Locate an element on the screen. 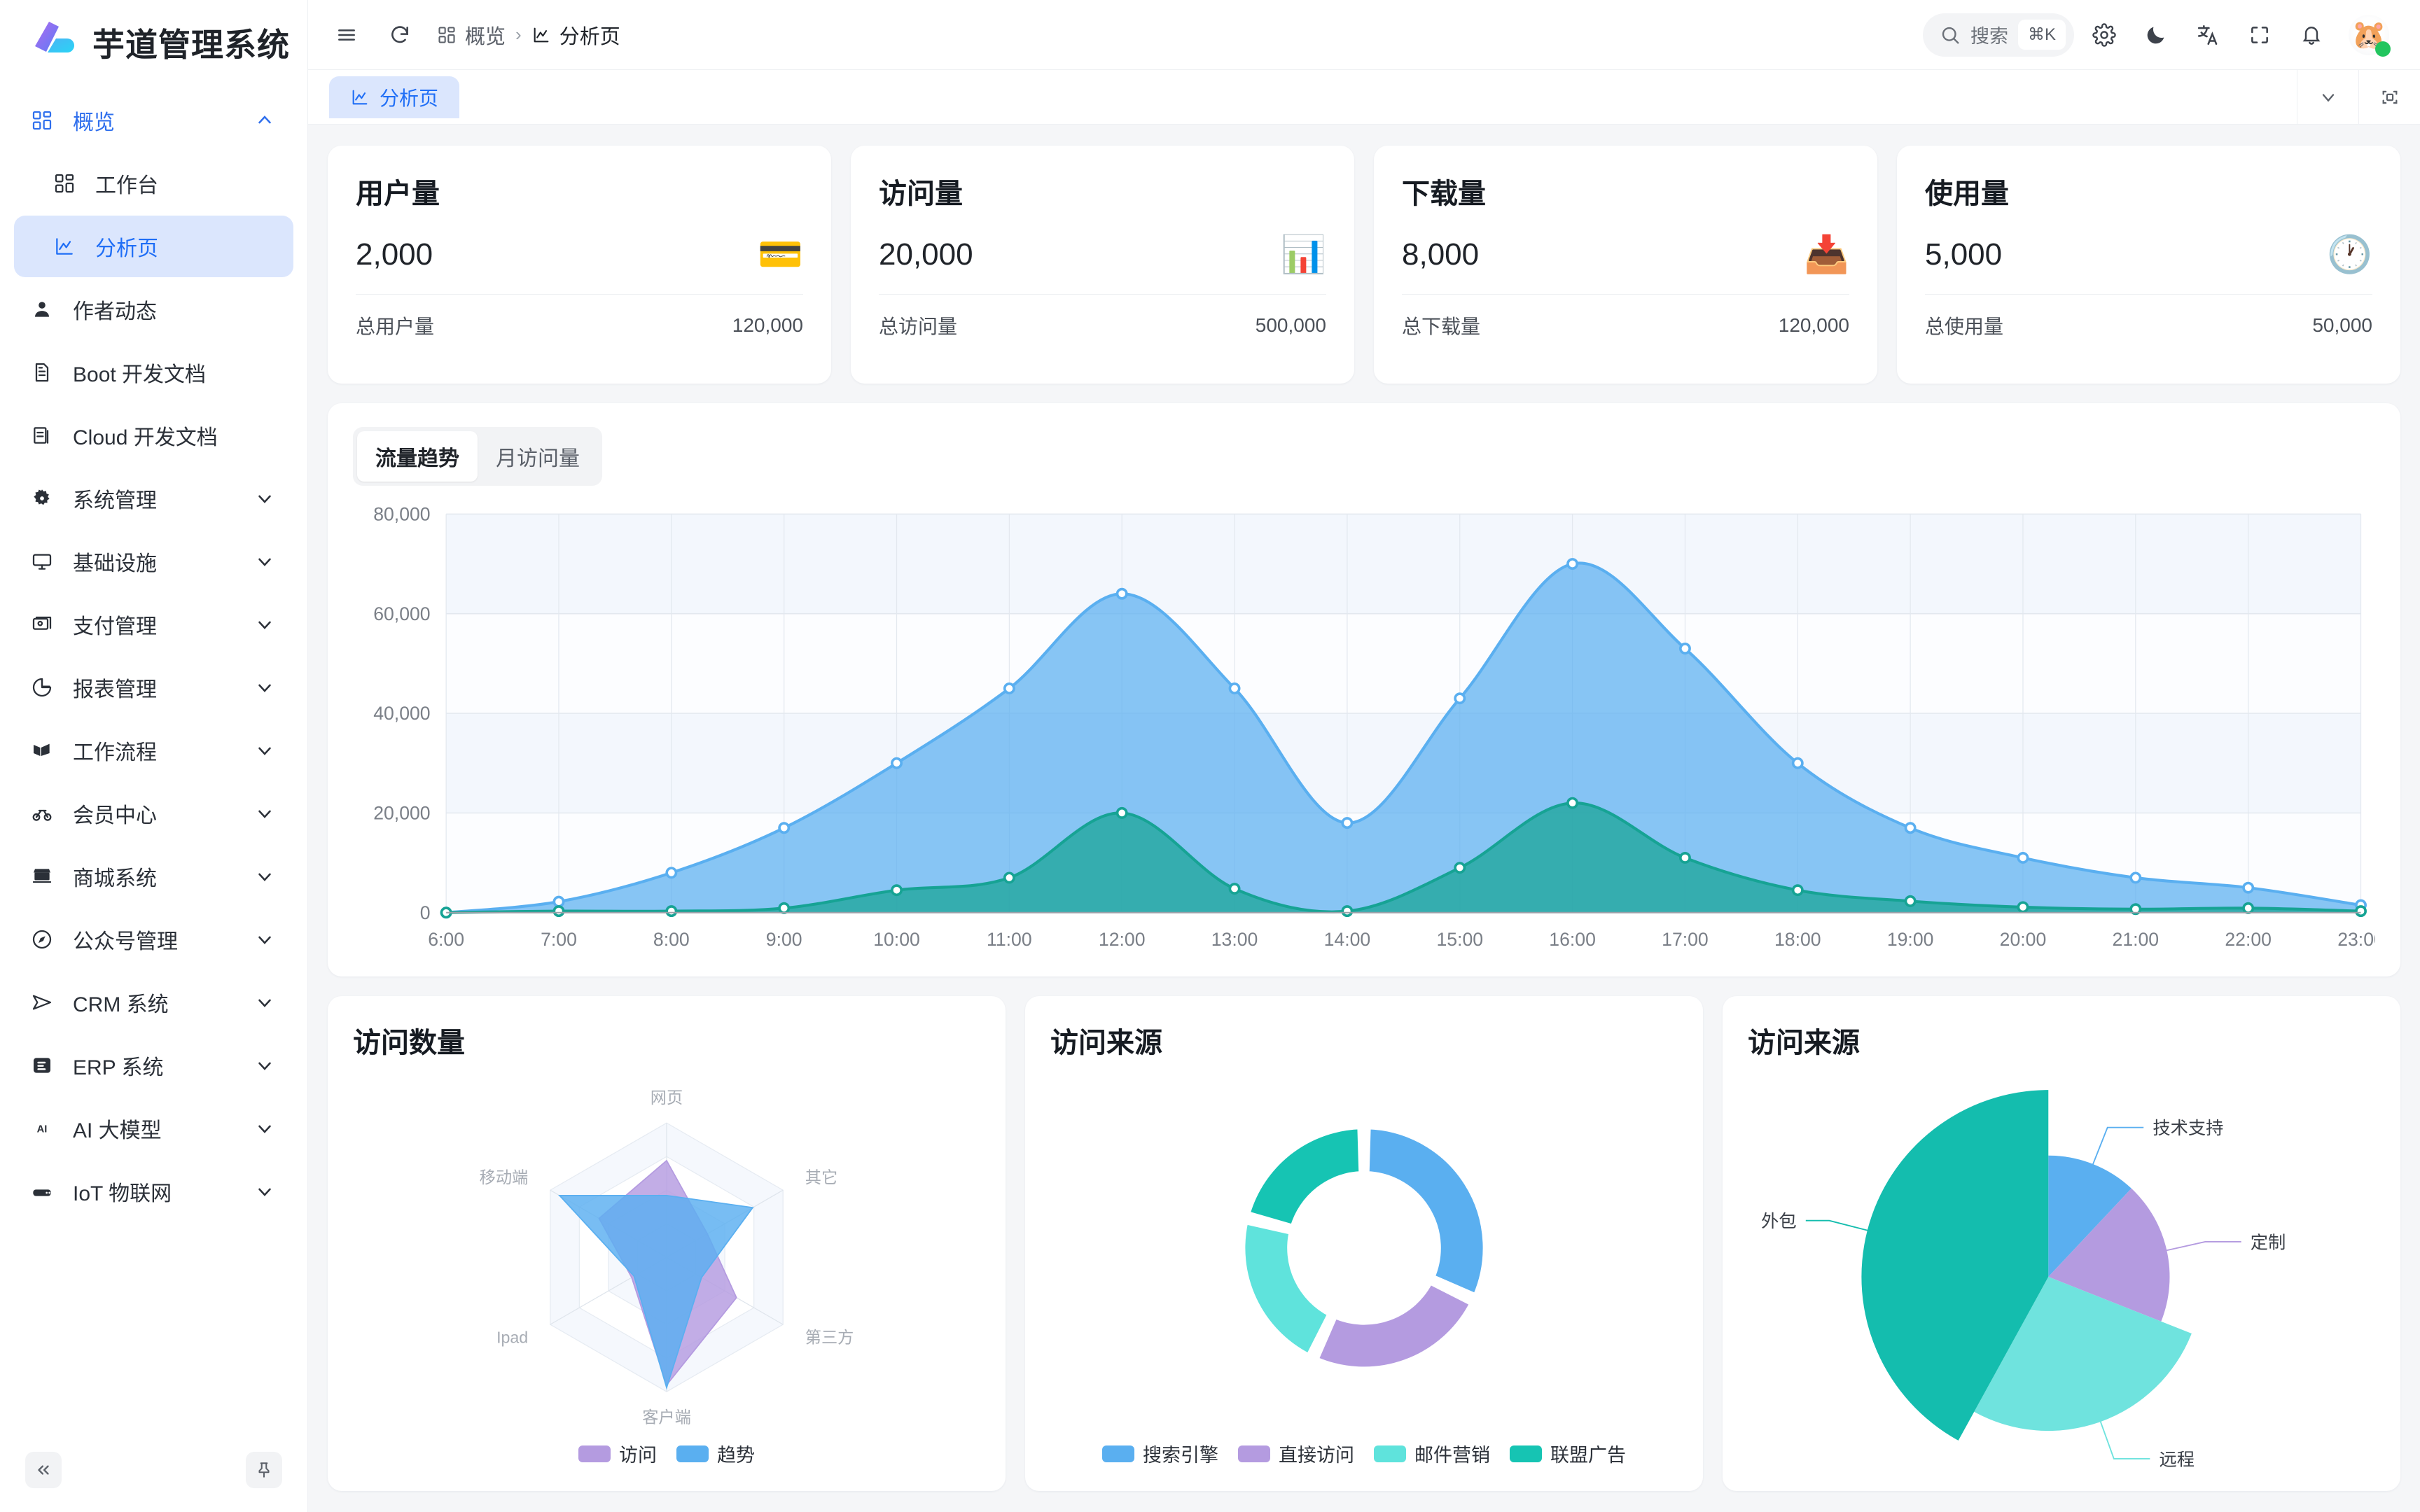  sidebar-item-7: 基础设施 is located at coordinates (153, 561).